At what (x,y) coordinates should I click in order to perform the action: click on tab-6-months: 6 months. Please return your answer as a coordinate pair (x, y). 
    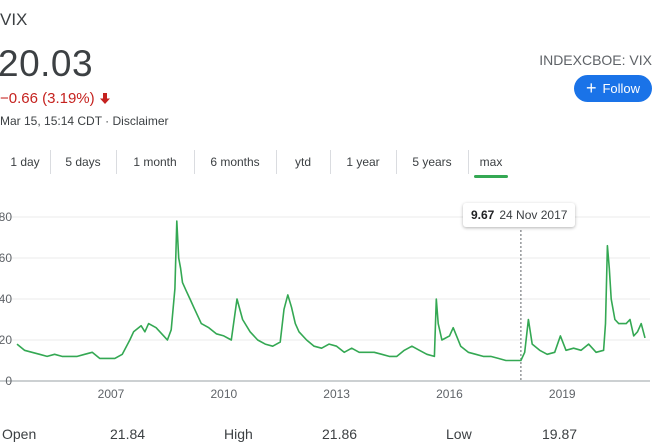
    Looking at the image, I should click on (235, 162).